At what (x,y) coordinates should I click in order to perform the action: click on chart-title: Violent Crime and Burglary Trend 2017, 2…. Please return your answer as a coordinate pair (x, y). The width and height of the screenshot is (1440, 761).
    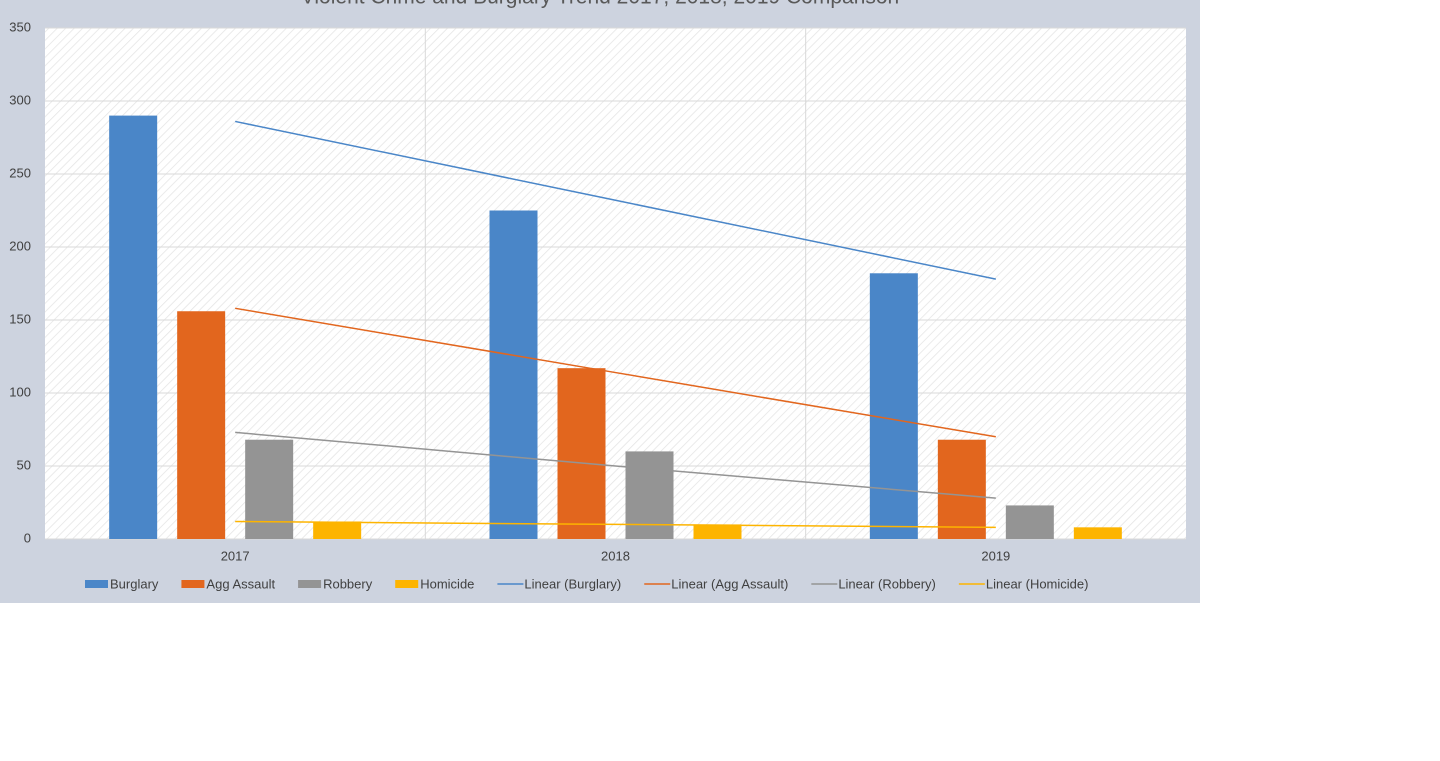
    Looking at the image, I should click on (600, 4).